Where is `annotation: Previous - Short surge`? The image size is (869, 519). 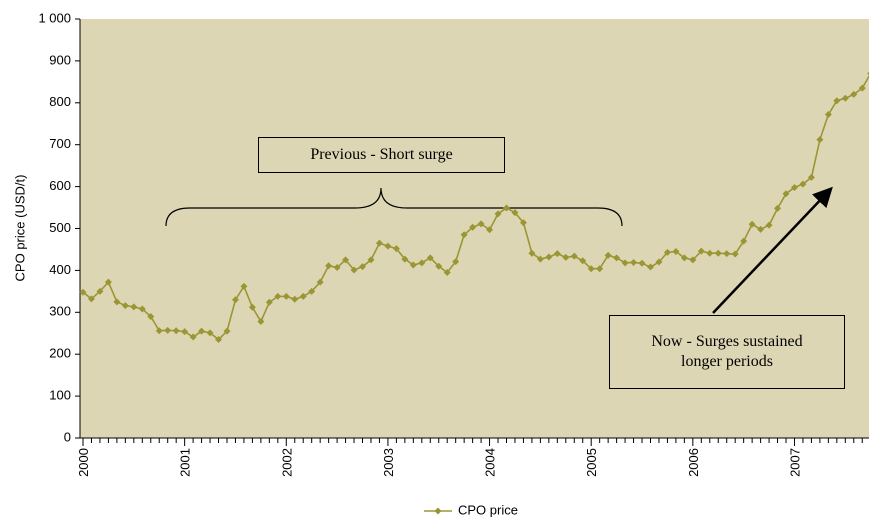 annotation: Previous - Short surge is located at coordinates (381, 155).